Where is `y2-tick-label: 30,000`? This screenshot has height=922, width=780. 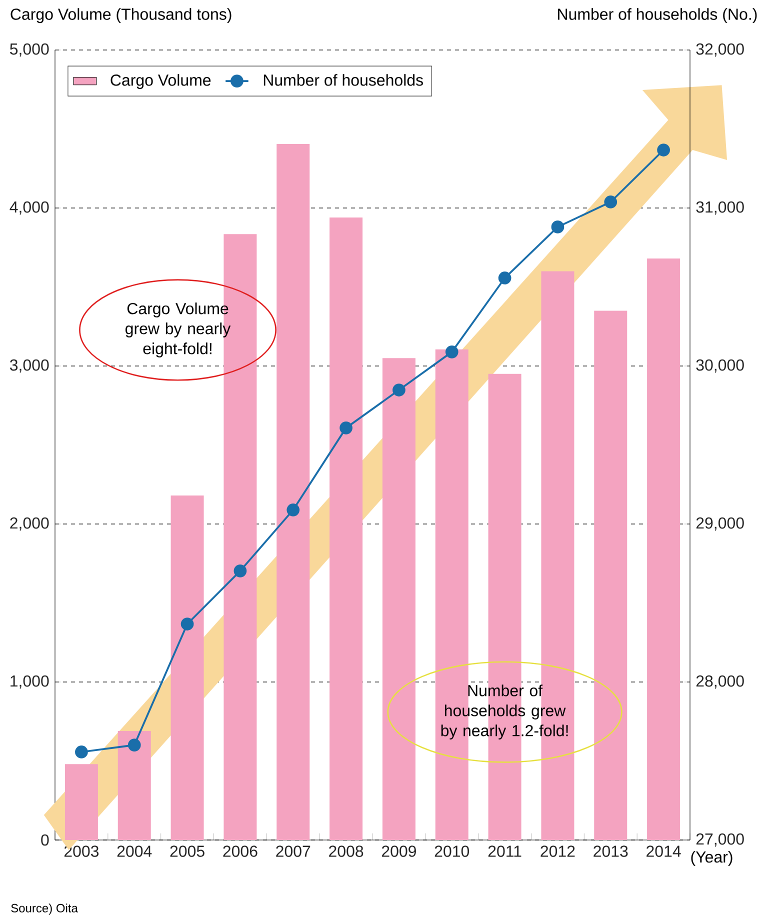
y2-tick-label: 30,000 is located at coordinates (720, 366).